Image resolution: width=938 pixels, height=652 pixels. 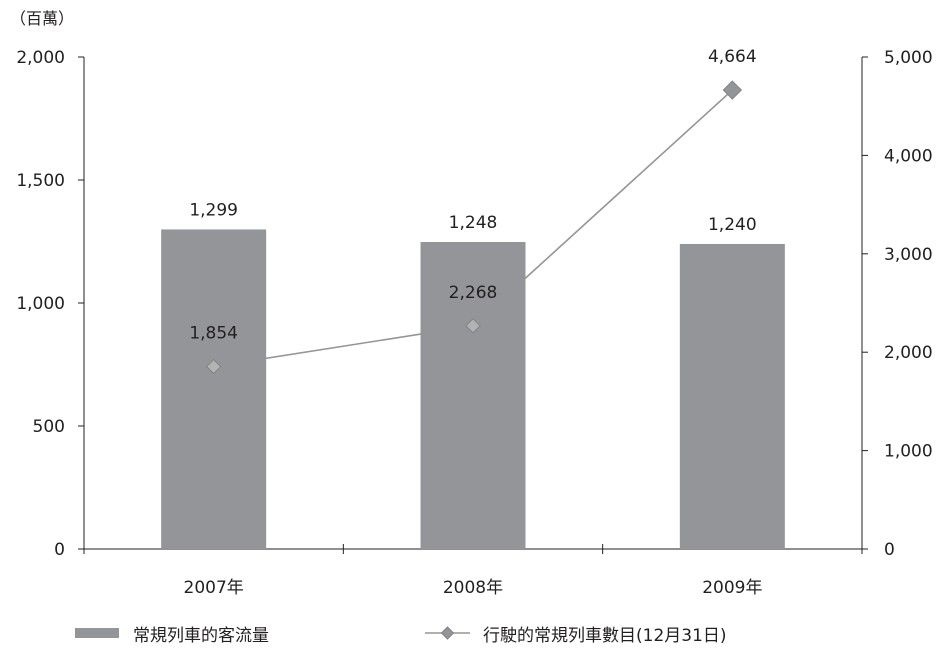 I want to click on legend: 常規列車的客流量 行駛的常規列車數目(12月31日), so click(x=401, y=636).